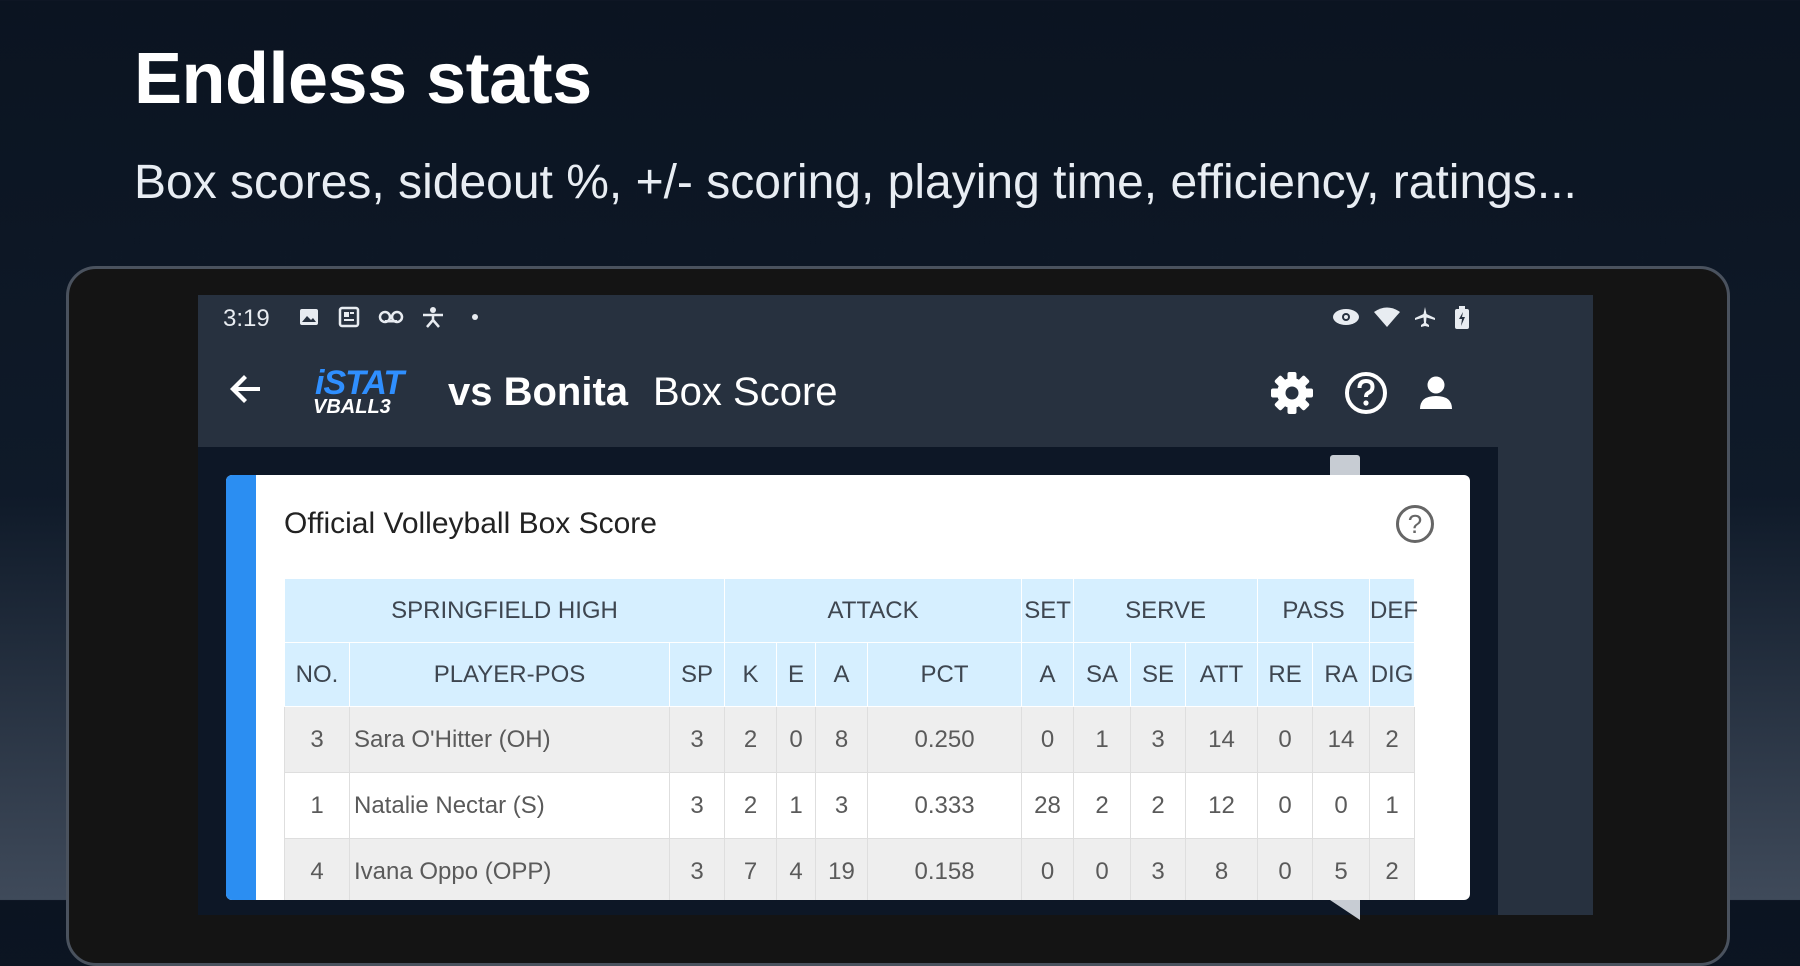  What do you see at coordinates (1222, 805) in the screenshot?
I see `cell-att: 12` at bounding box center [1222, 805].